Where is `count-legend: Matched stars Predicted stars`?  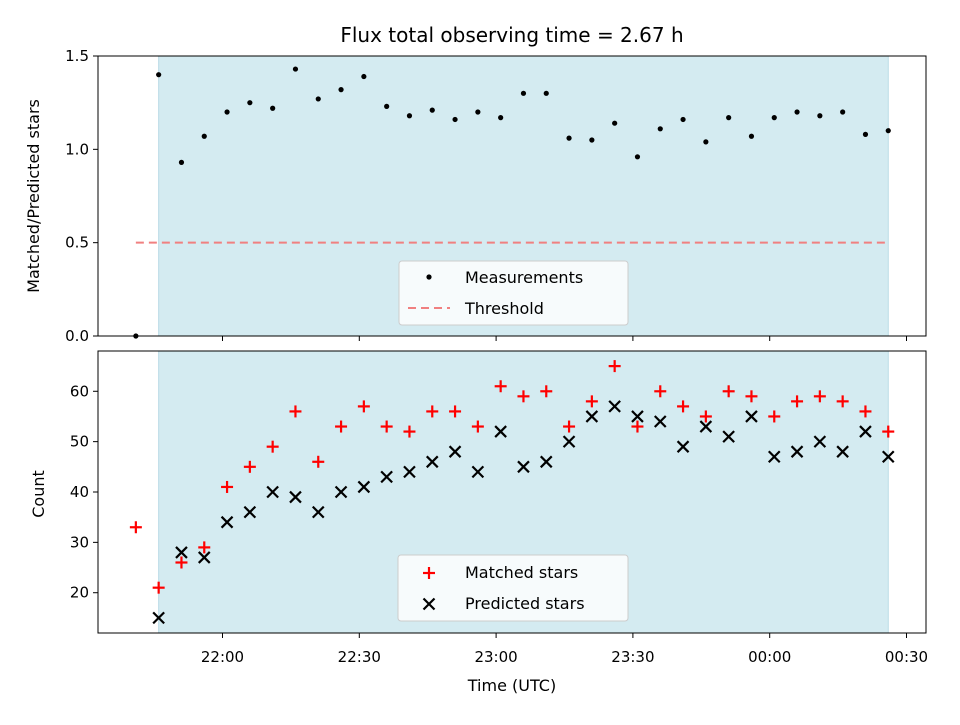 count-legend: Matched stars Predicted stars is located at coordinates (513, 588).